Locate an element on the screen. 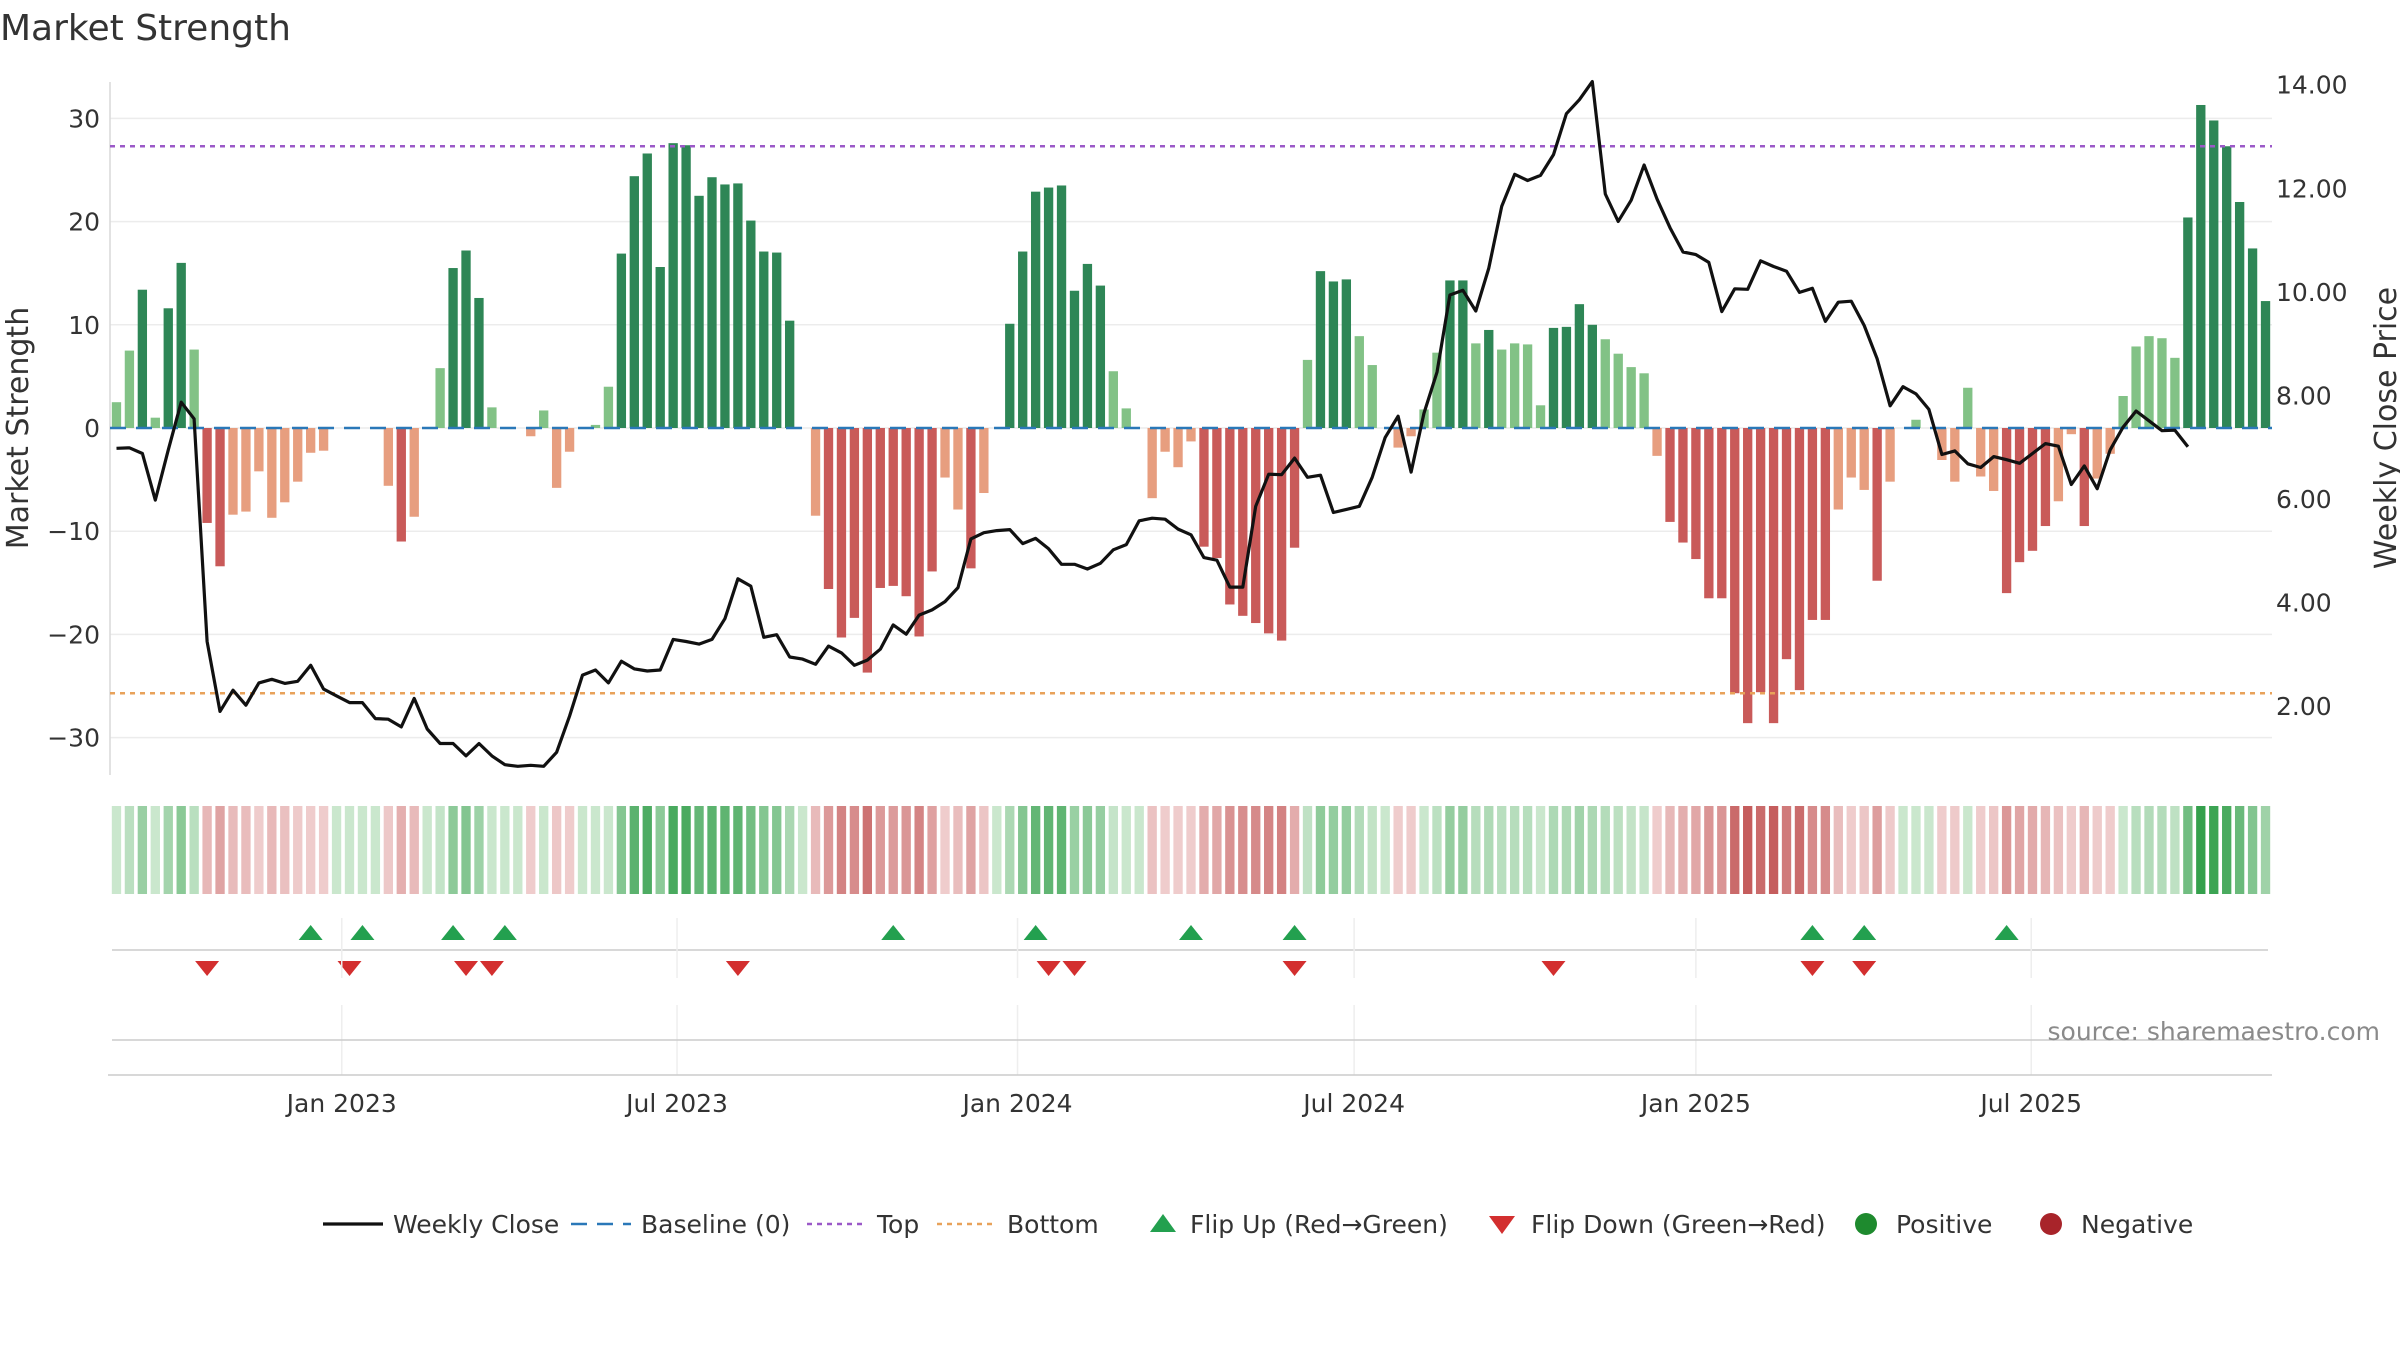  y2-tick-label: 6.00 is located at coordinates (2304, 499).